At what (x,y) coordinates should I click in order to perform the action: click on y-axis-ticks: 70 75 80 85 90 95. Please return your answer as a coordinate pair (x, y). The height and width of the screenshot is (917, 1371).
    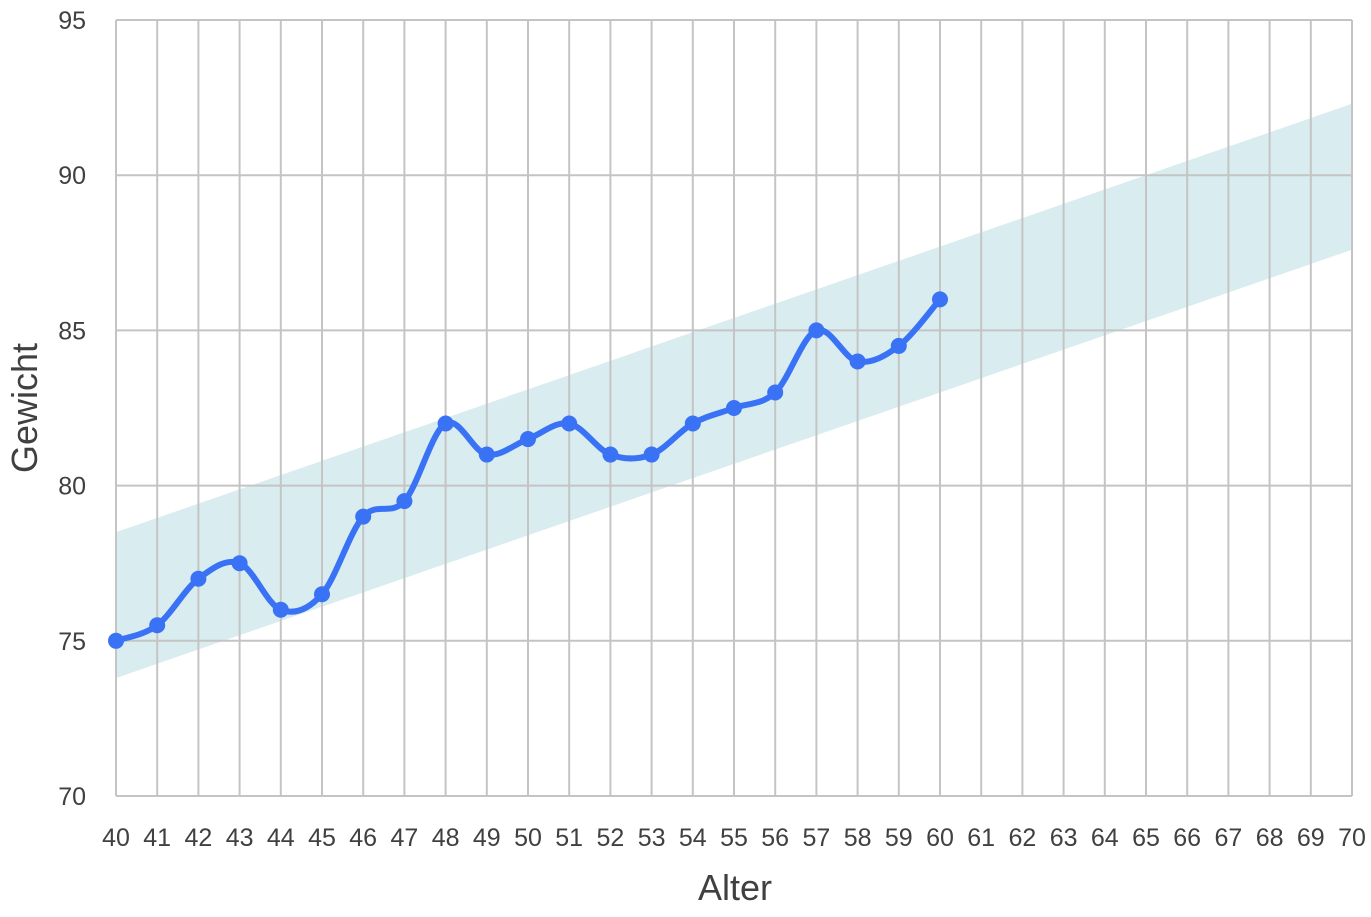
    Looking at the image, I should click on (72, 409).